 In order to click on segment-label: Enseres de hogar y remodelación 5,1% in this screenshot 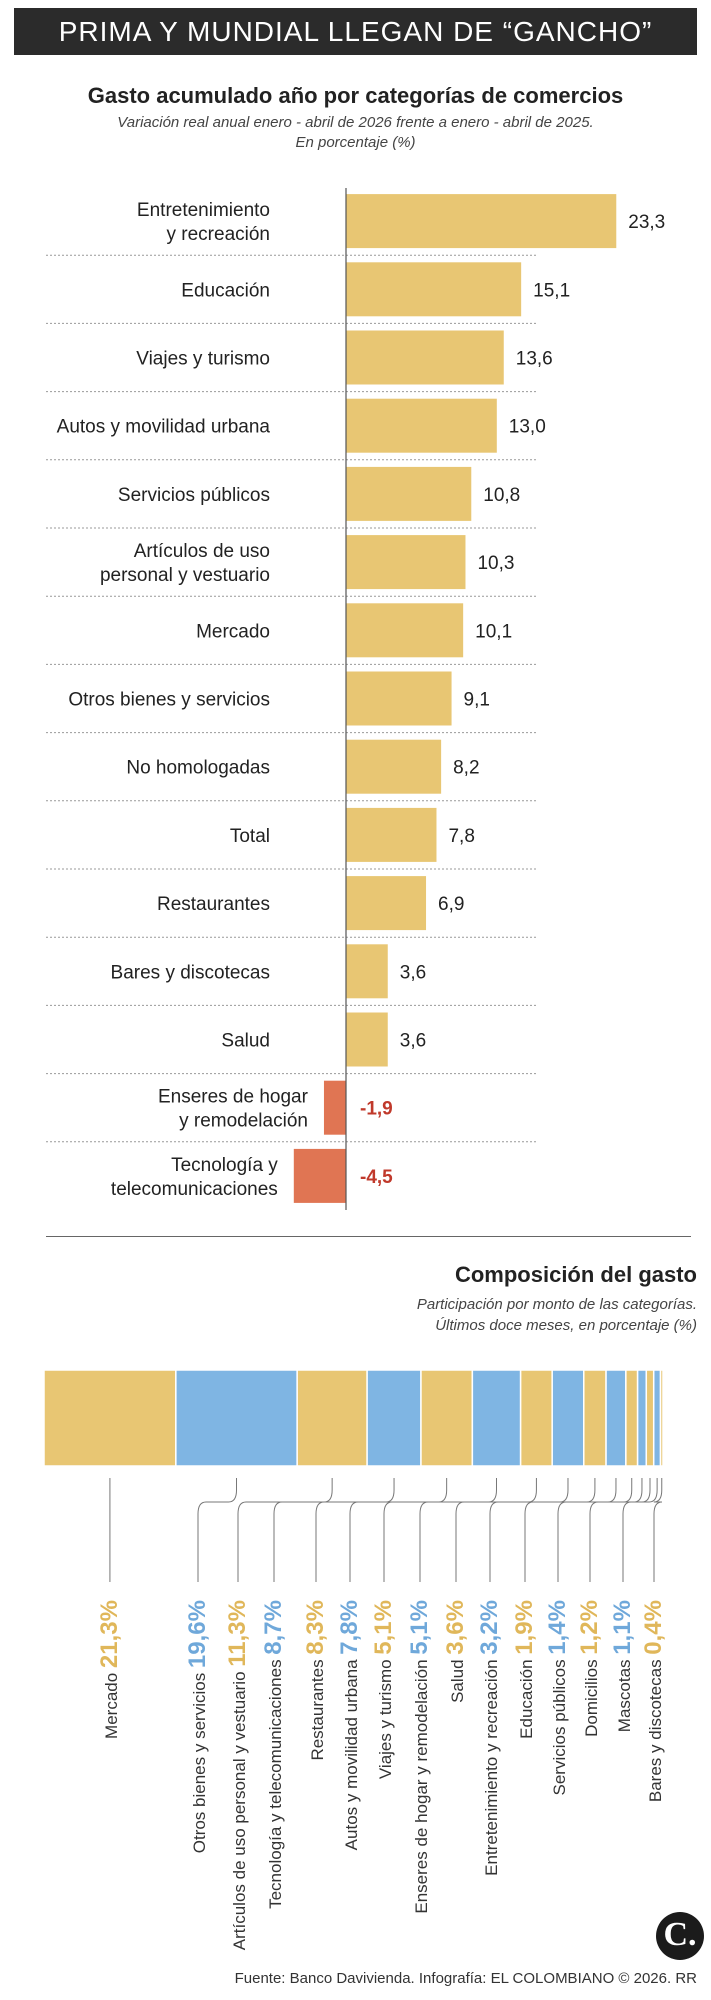, I will do `click(419, 1757)`.